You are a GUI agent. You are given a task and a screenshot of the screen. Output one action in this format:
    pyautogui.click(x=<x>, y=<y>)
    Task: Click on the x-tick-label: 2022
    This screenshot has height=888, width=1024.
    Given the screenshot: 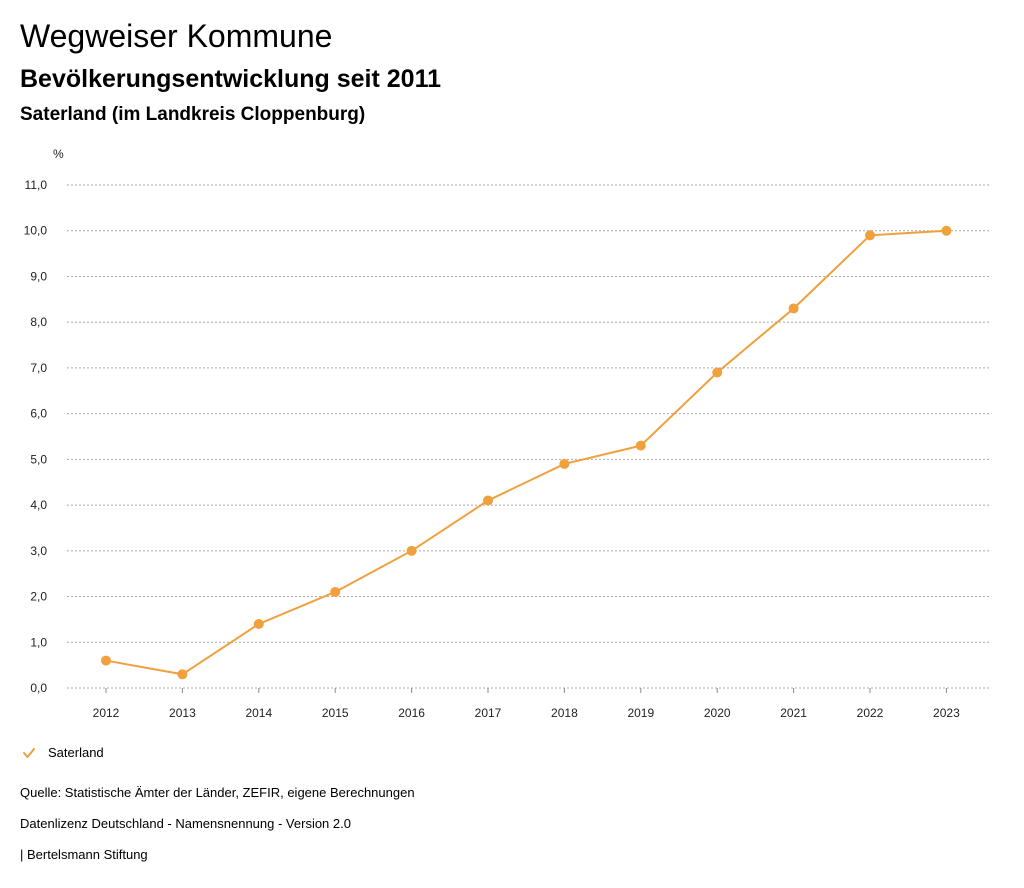 What is the action you would take?
    pyautogui.click(x=870, y=713)
    